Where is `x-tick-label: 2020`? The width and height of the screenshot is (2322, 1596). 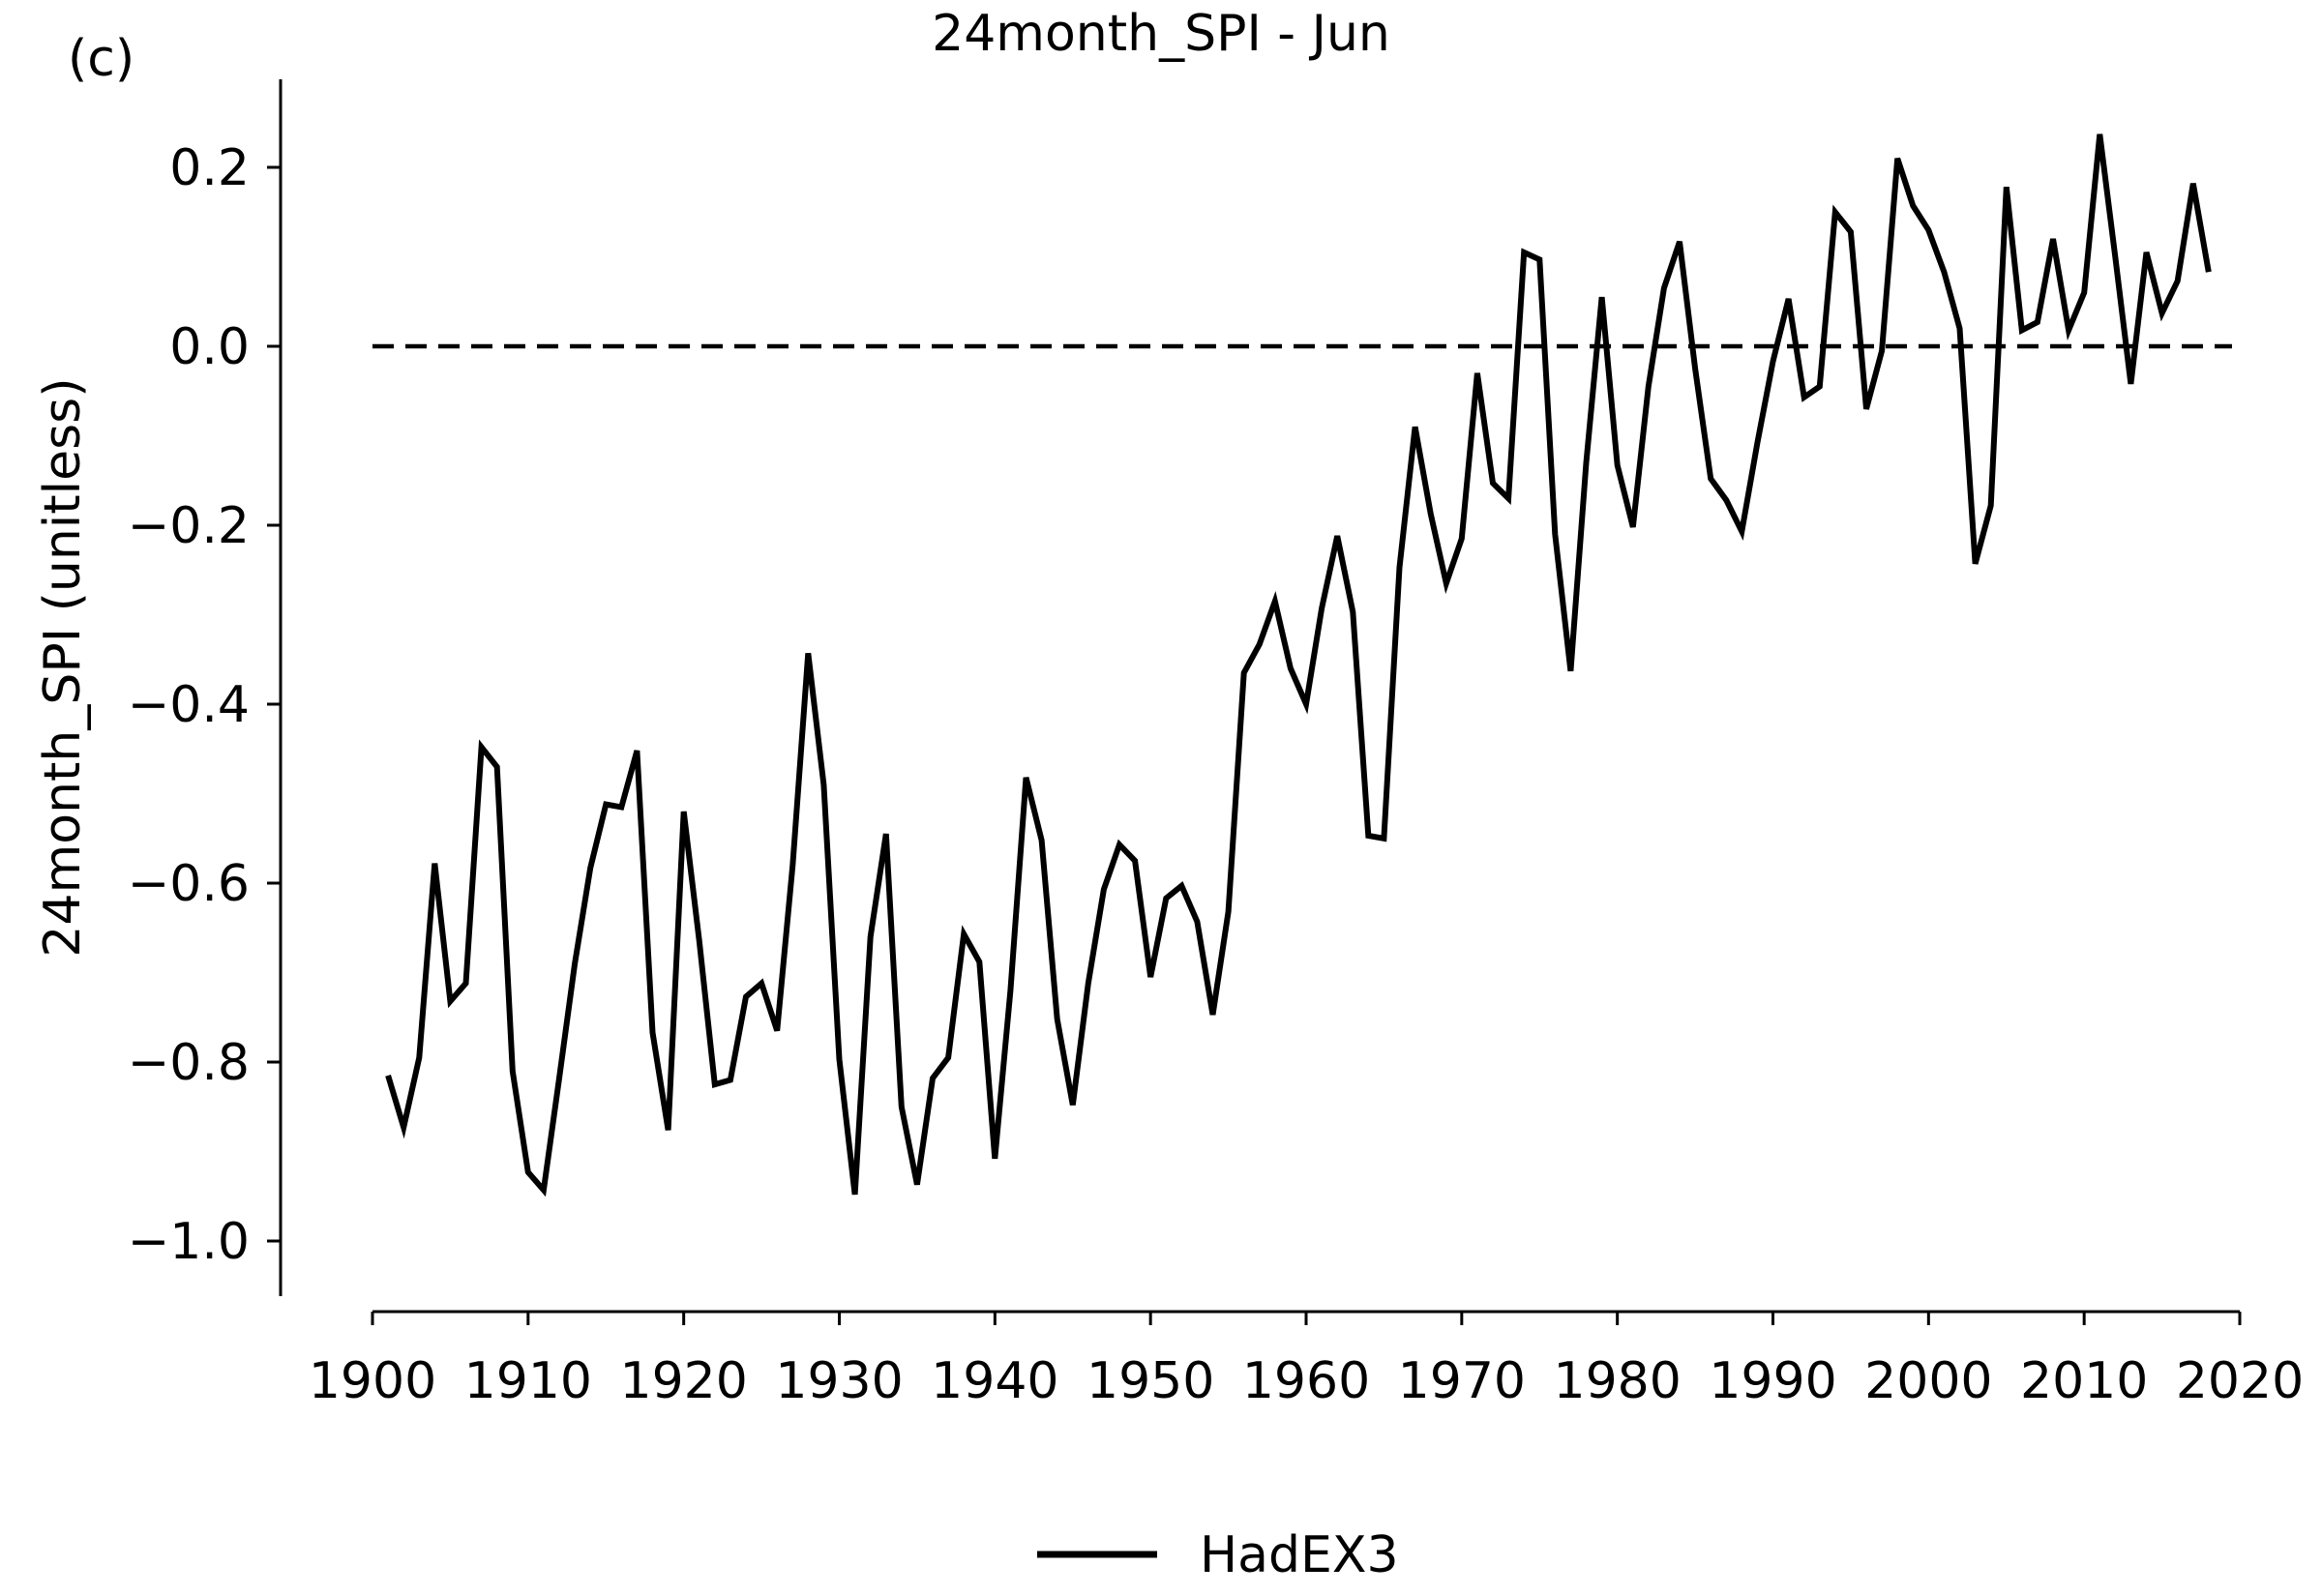 x-tick-label: 2020 is located at coordinates (2240, 1381).